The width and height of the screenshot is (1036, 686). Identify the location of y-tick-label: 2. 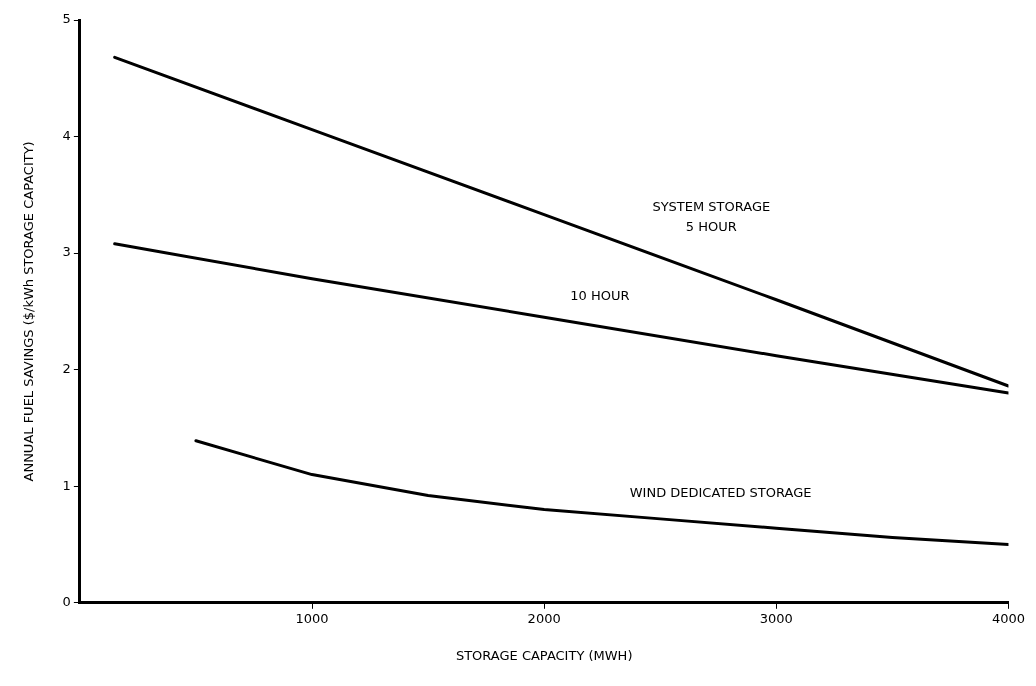
(66, 369).